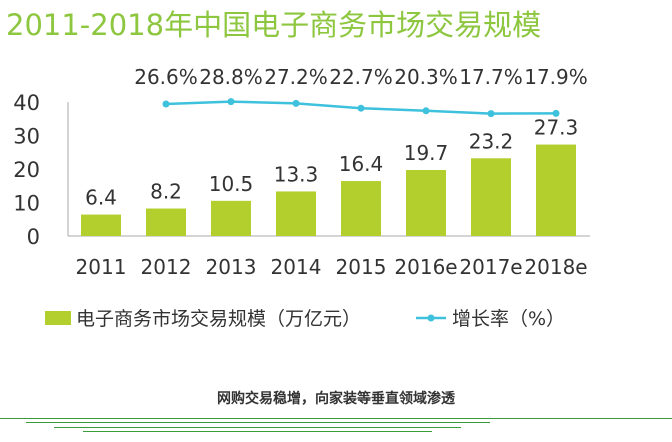  Describe the element at coordinates (166, 267) in the screenshot. I see `x-tick-label: 2012` at that location.